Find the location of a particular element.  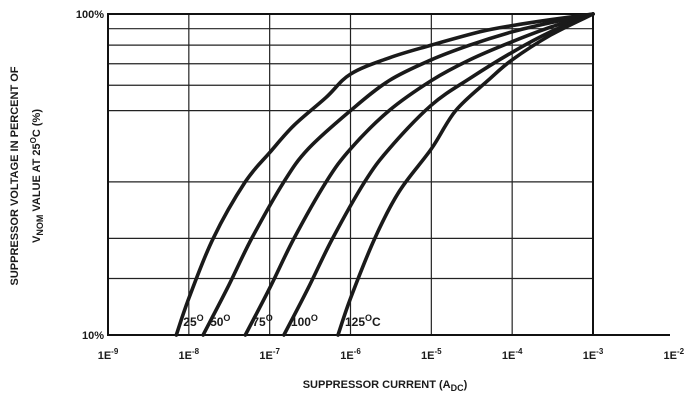

x-axis-label-close: ) is located at coordinates (466, 385).